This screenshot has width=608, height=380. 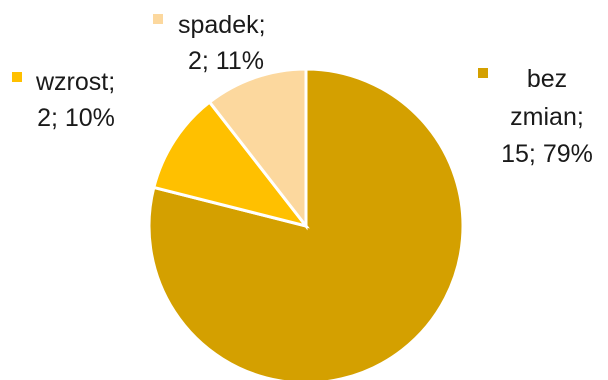 What do you see at coordinates (222, 25) in the screenshot?
I see `slice-spadek-label-line: spadek;` at bounding box center [222, 25].